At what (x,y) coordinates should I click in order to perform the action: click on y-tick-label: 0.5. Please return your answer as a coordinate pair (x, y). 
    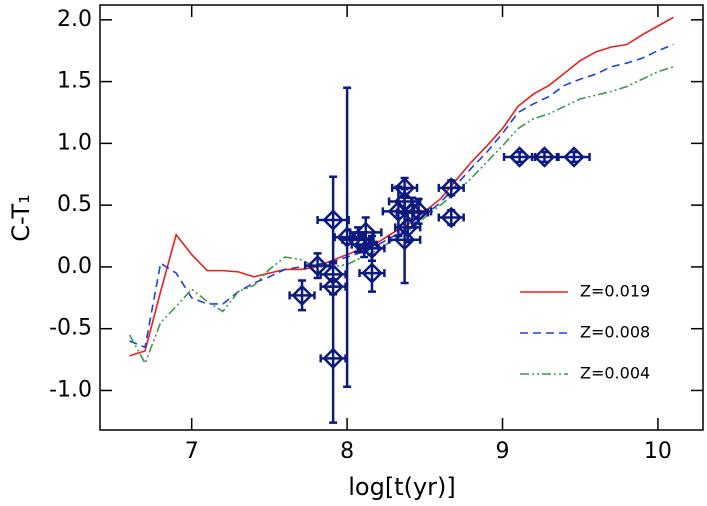
    Looking at the image, I should click on (74, 204).